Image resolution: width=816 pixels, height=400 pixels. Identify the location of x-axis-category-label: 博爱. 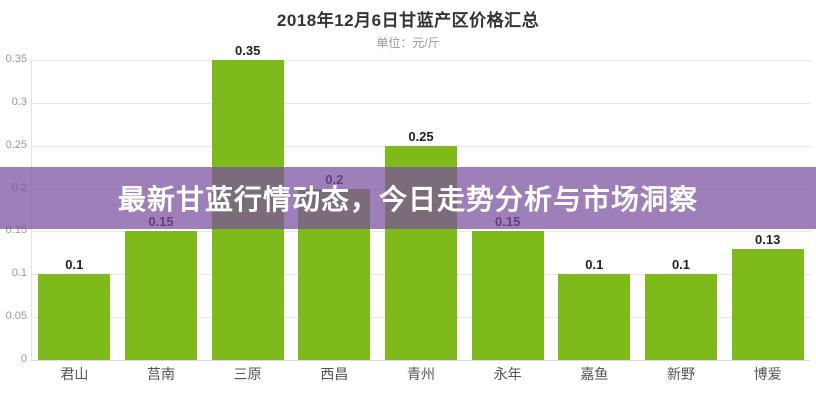
(767, 374).